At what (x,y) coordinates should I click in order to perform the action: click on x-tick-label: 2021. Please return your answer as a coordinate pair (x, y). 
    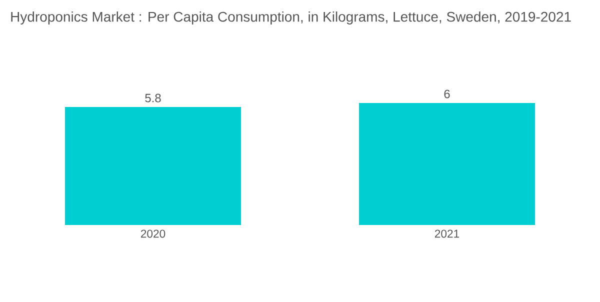
    Looking at the image, I should click on (447, 234).